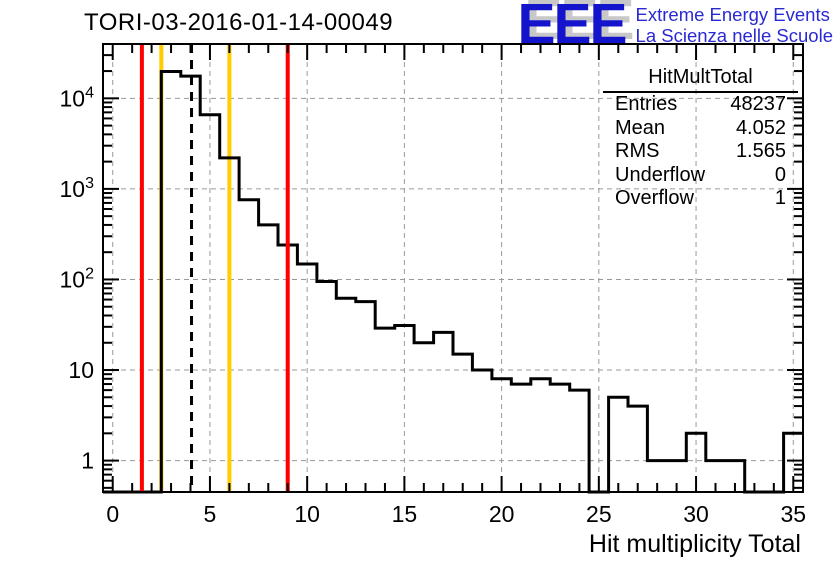 The width and height of the screenshot is (836, 572). I want to click on y-tick-label: 1, so click(87, 461).